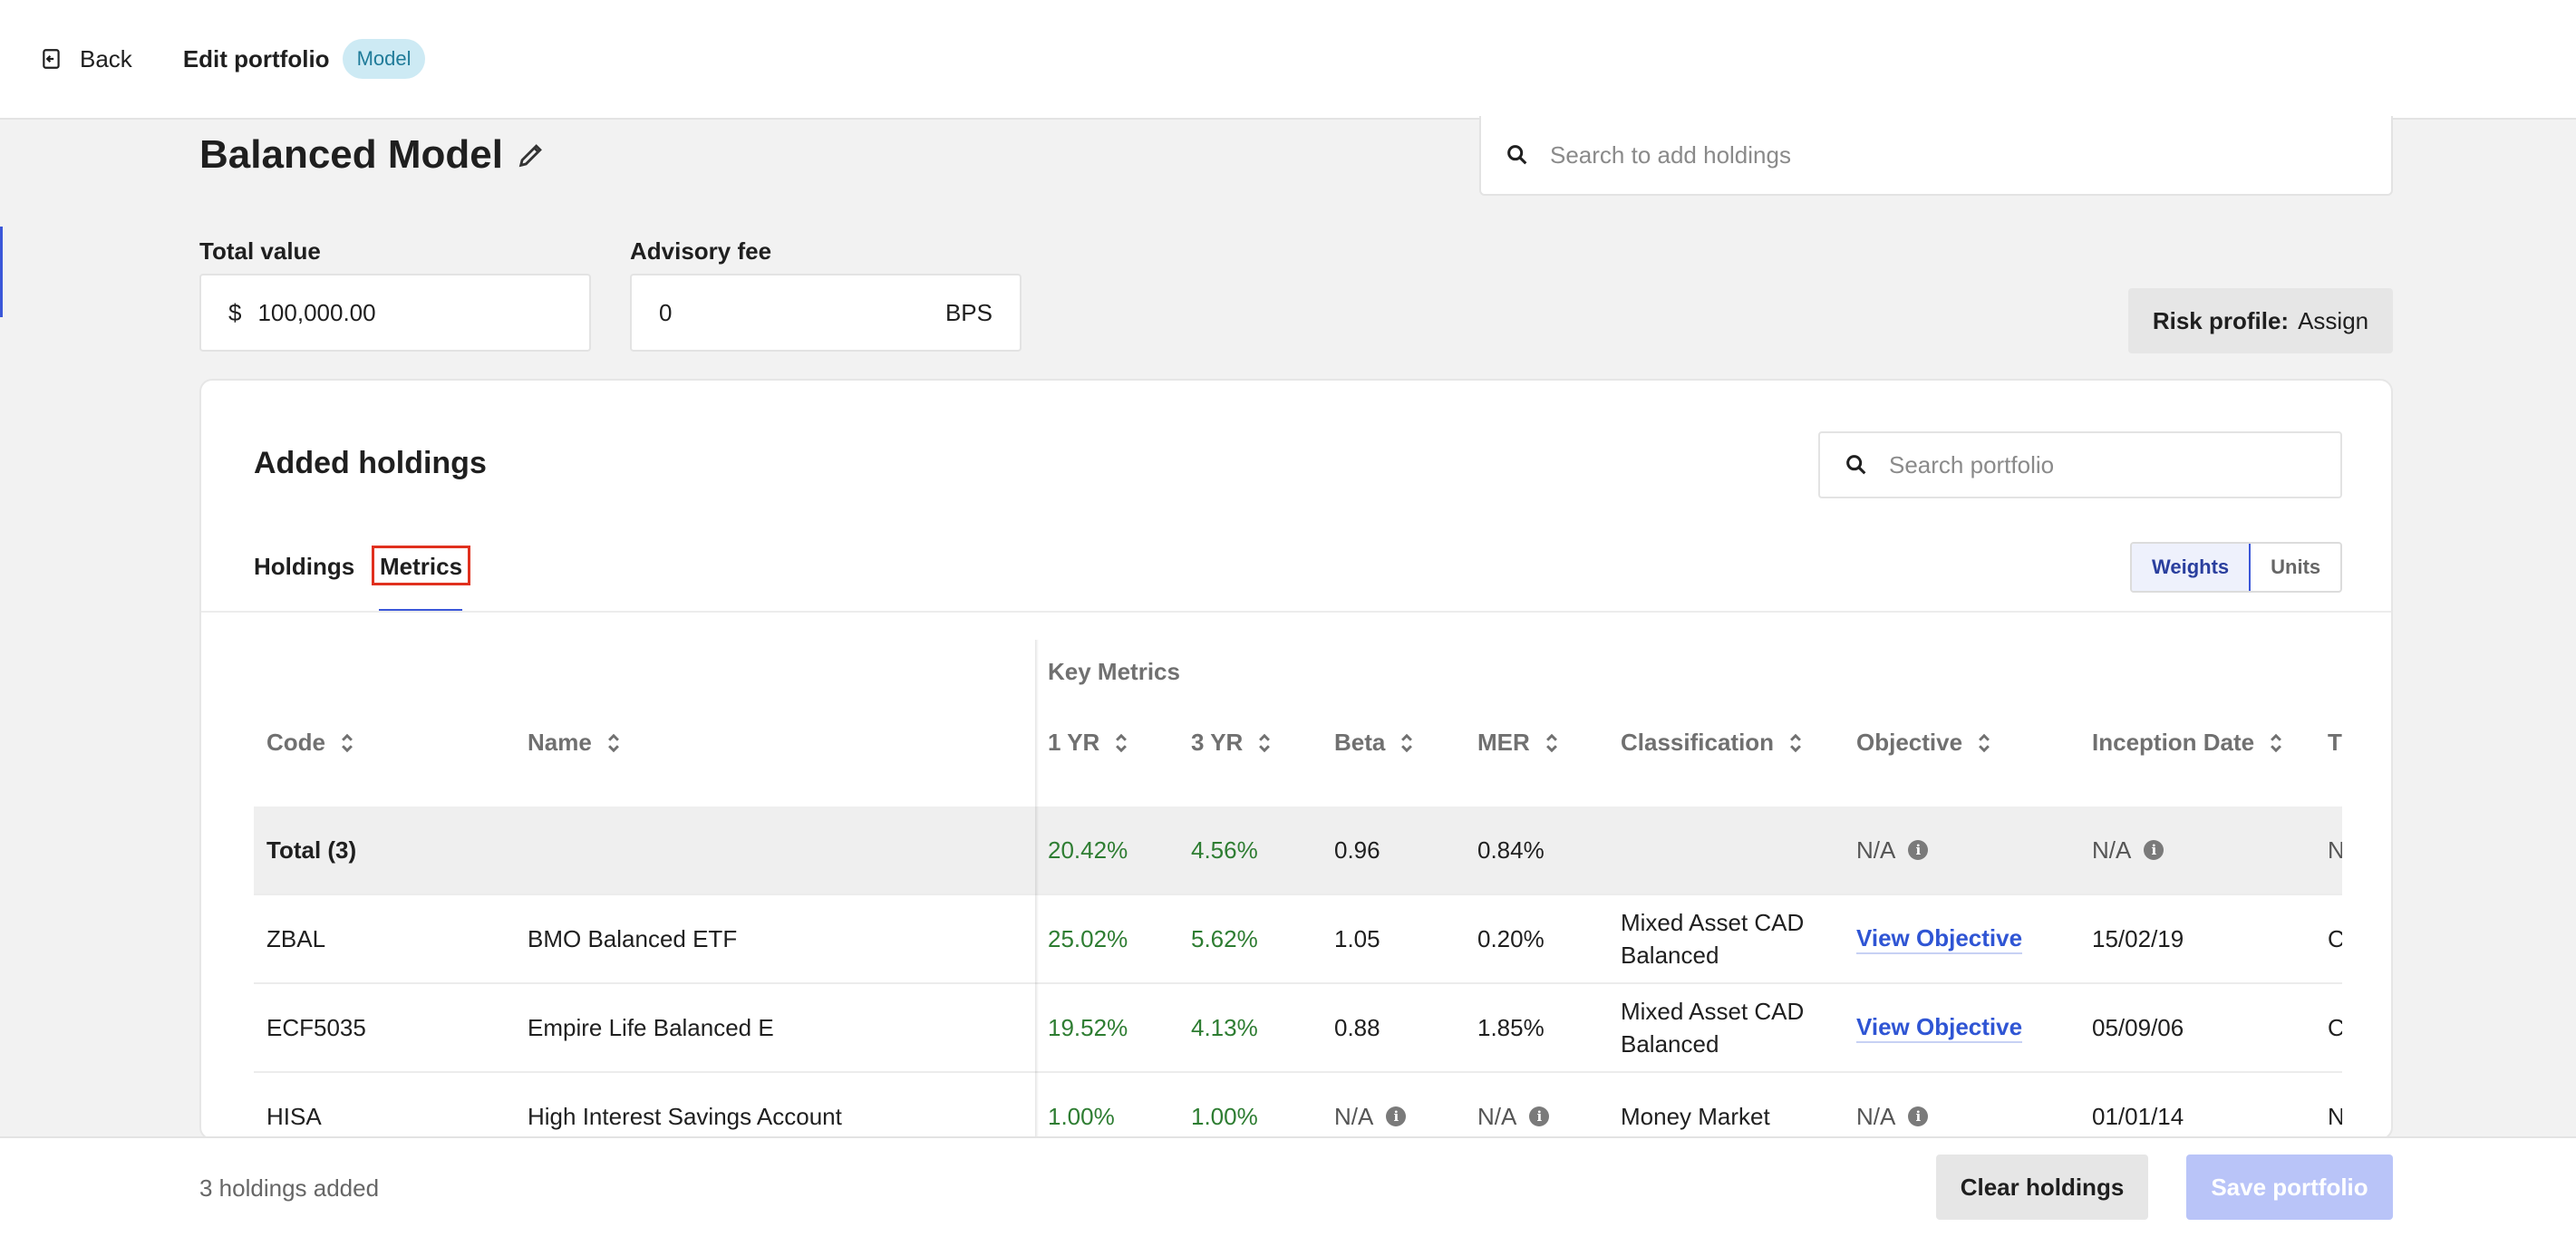  Describe the element at coordinates (2188, 743) in the screenshot. I see `column-header-inception-date: Inception Date` at that location.